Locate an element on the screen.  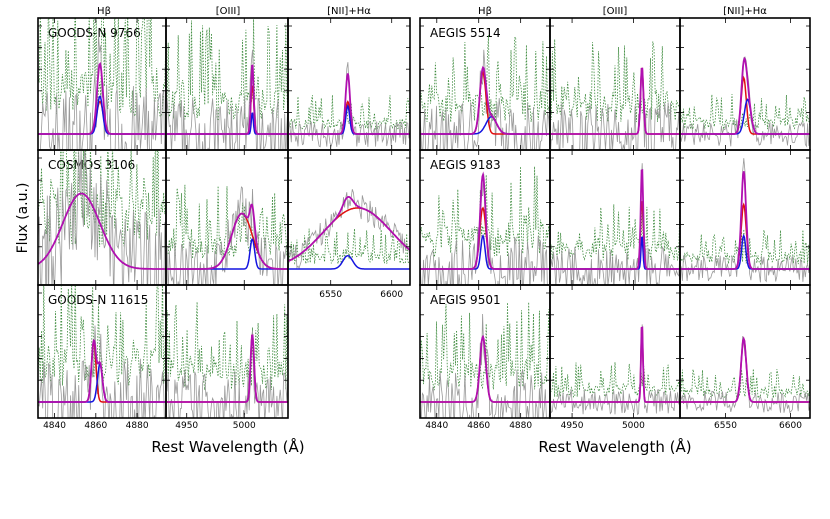
panel-cosmos-3106-oiii is located at coordinates (227, 217).